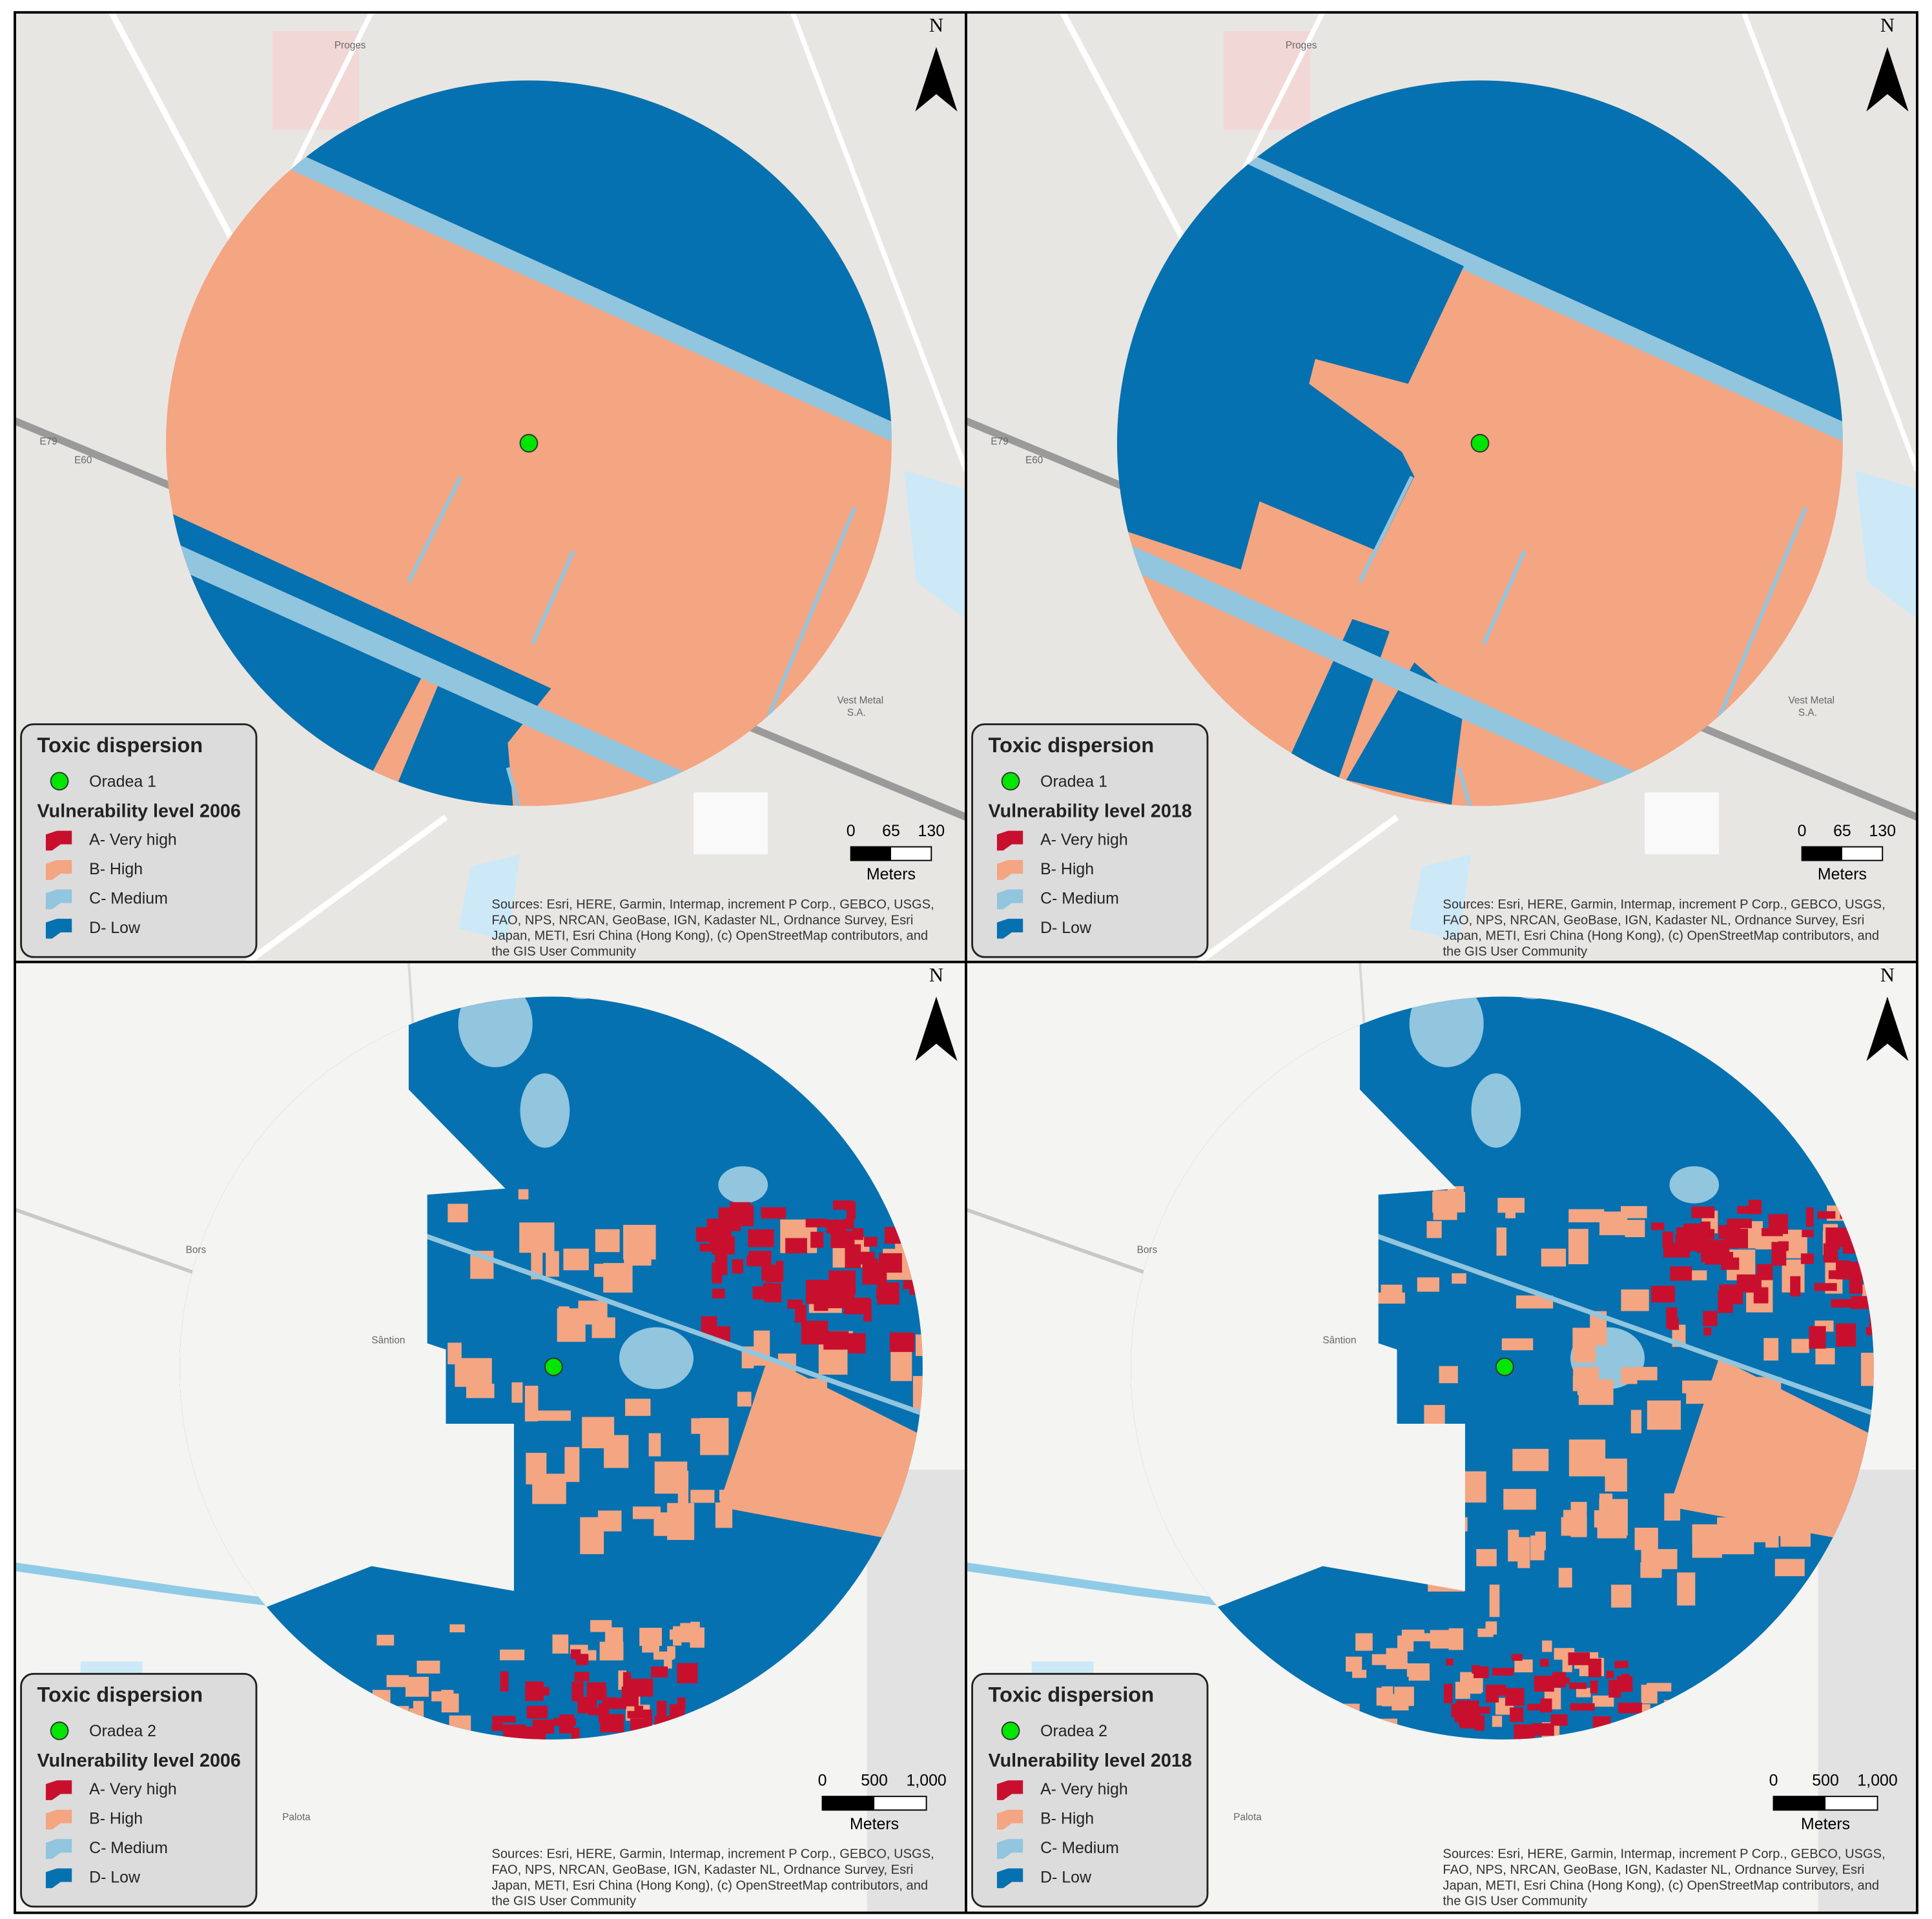  I want to click on legend-point-label: Oradea 2, so click(1073, 1731).